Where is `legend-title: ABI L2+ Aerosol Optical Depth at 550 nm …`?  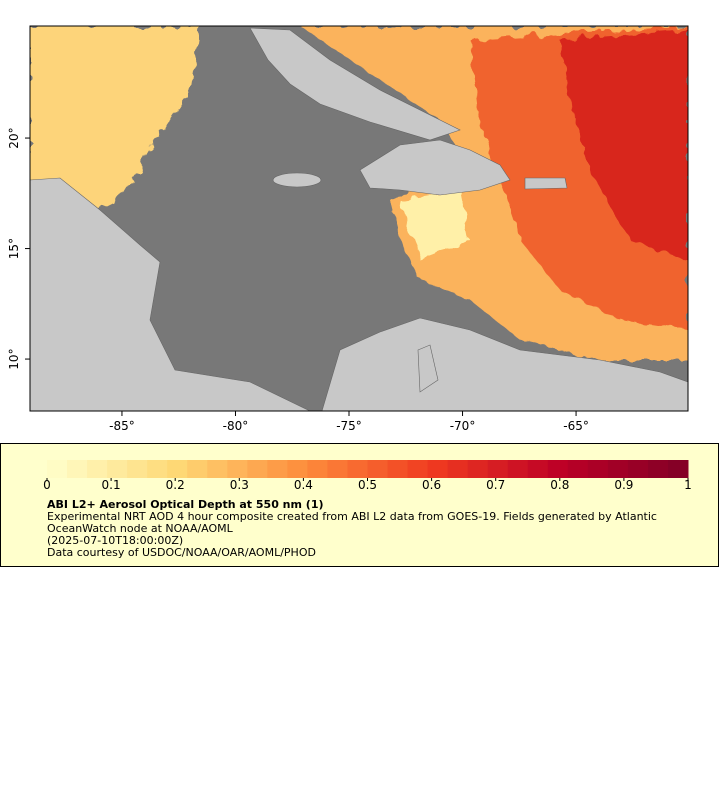
legend-title: ABI L2+ Aerosol Optical Depth at 550 nm … is located at coordinates (185, 505).